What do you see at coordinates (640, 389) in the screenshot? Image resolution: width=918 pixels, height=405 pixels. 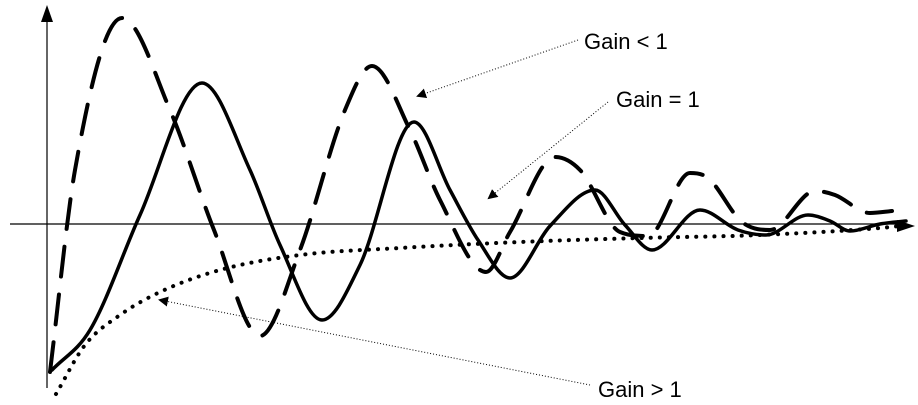 I see `label-gain-gt-1: Gain > 1` at bounding box center [640, 389].